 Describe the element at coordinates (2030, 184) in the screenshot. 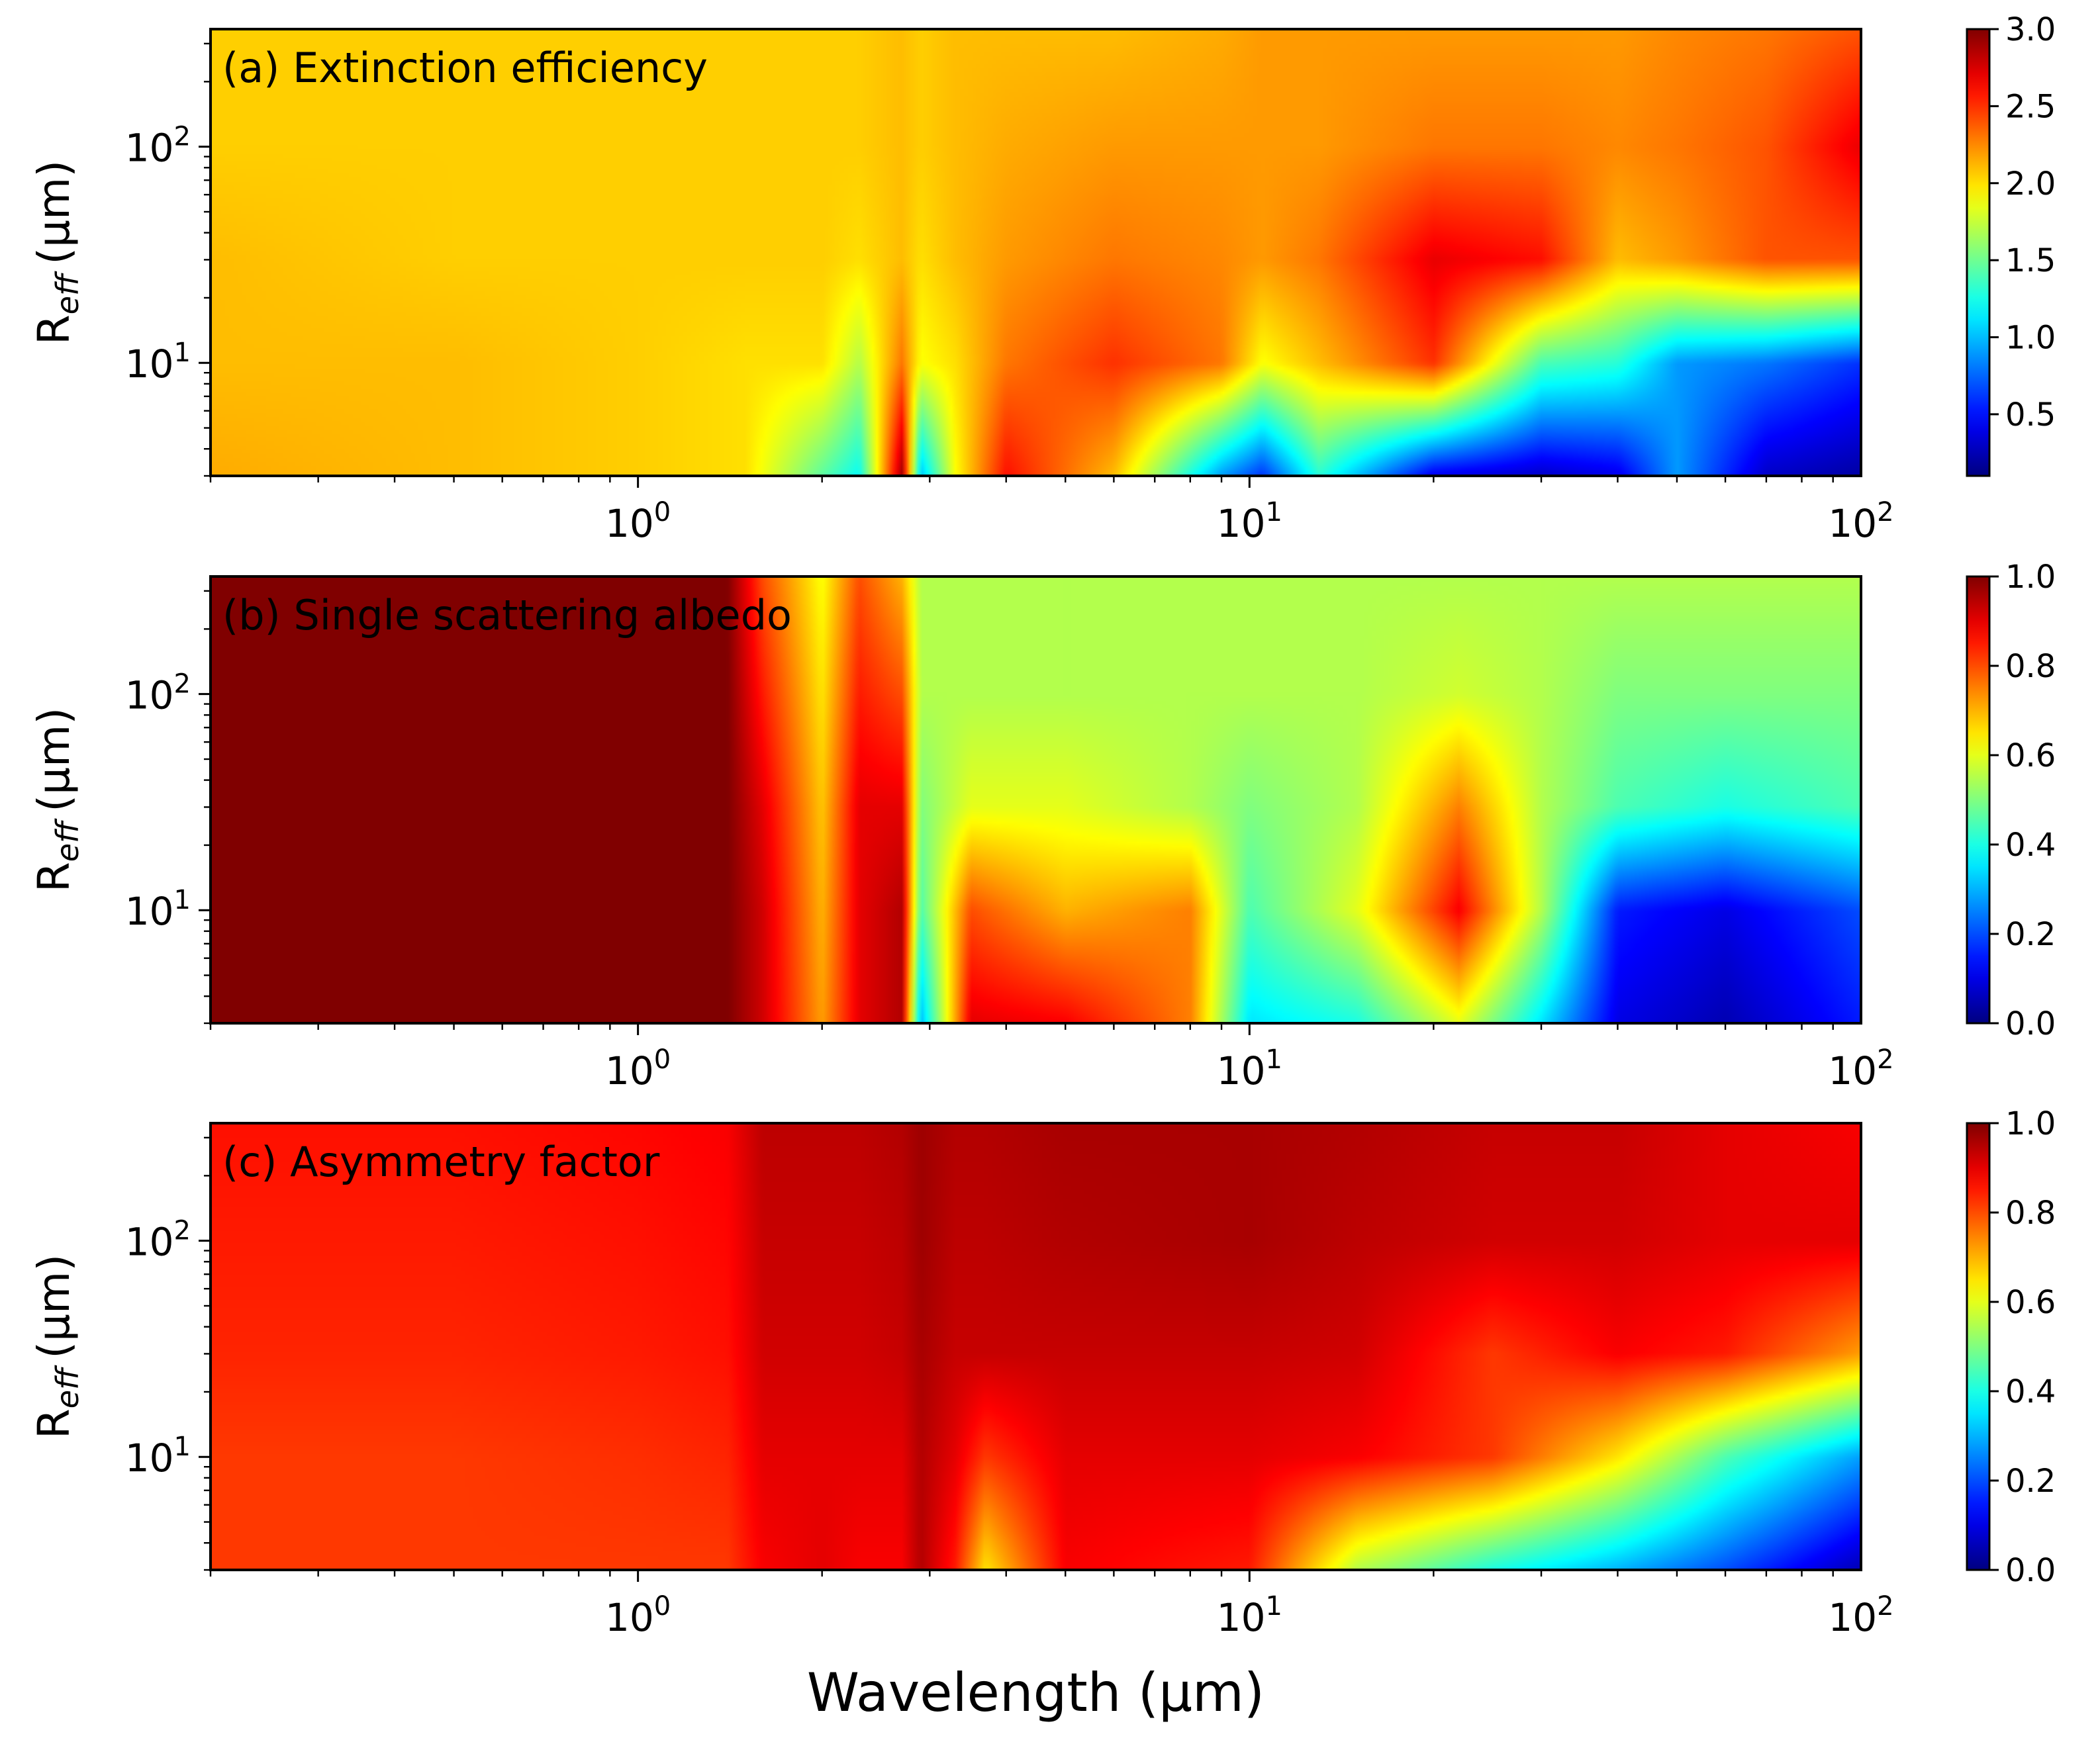

I see `colorbar-tick-label: 2.0` at that location.